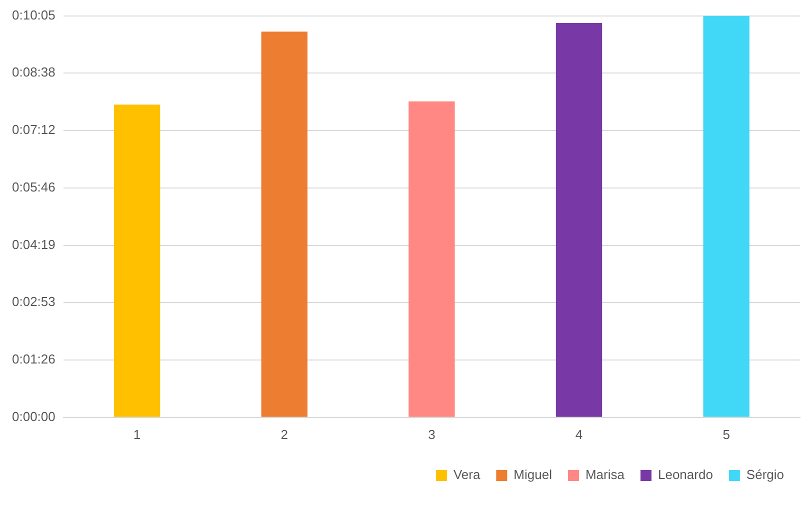 This screenshot has height=506, width=804. I want to click on legend-label: Vera, so click(467, 474).